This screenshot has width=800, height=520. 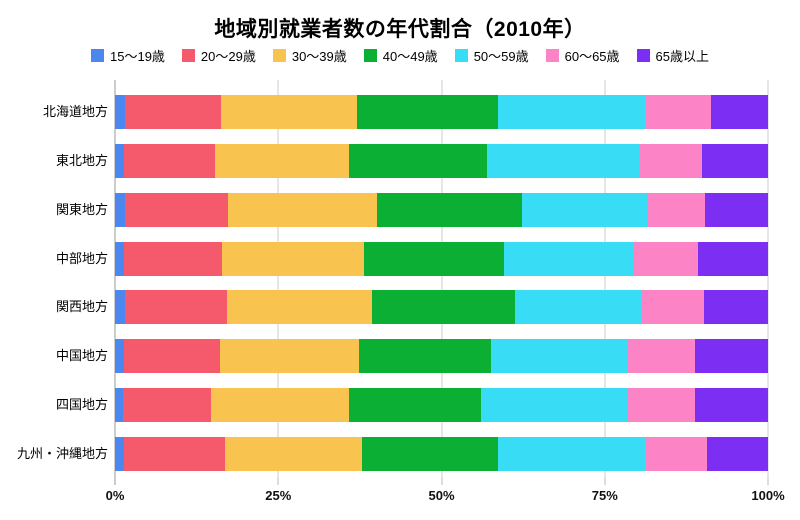 I want to click on legend-item: 15～19歳, so click(x=128, y=55).